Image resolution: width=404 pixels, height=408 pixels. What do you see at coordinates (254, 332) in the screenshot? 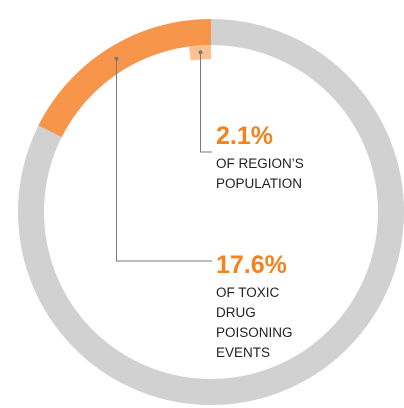
I see `events-caption-line-3: POISONING` at bounding box center [254, 332].